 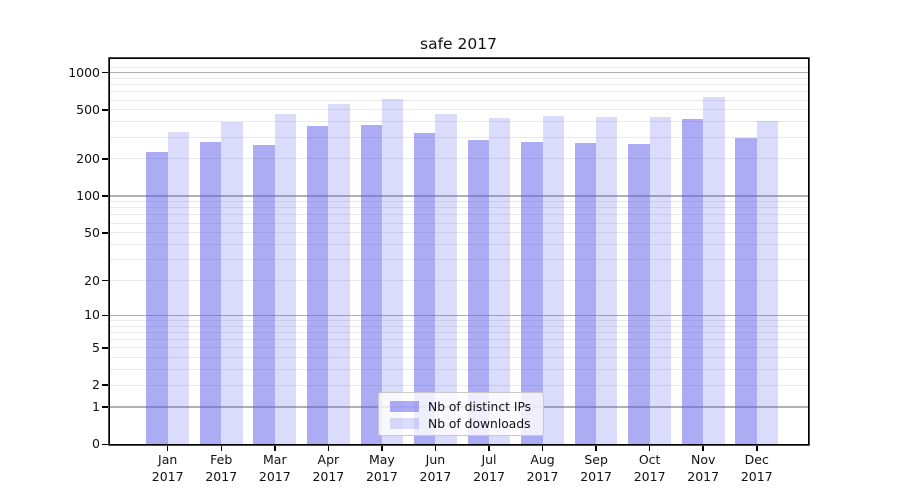 What do you see at coordinates (714, 270) in the screenshot?
I see `bar-nov-downloads` at bounding box center [714, 270].